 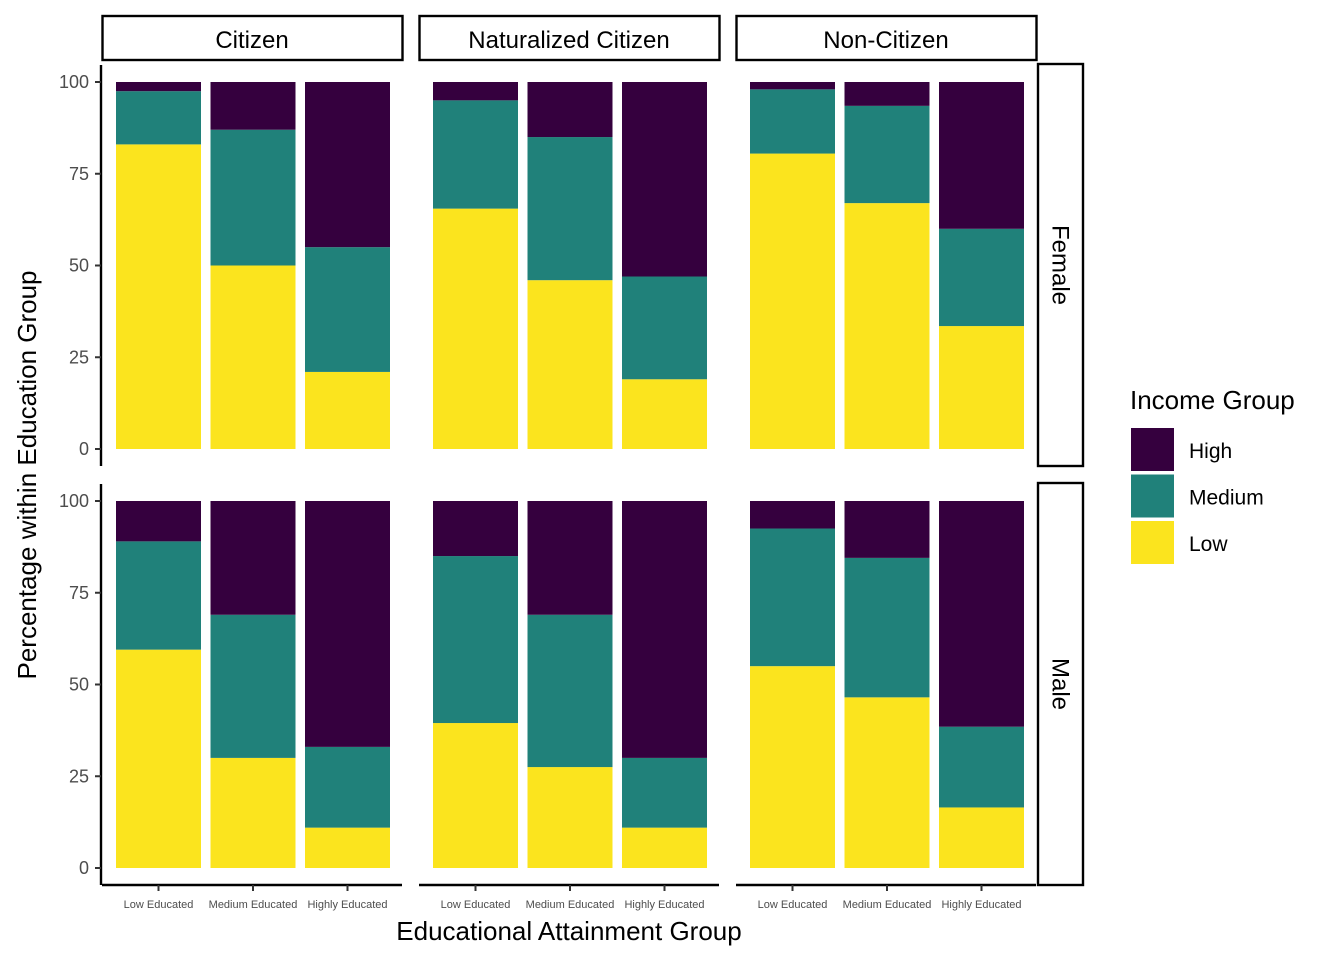 What do you see at coordinates (158, 758) in the screenshot?
I see `bar-male-citizen-low-educated-low` at bounding box center [158, 758].